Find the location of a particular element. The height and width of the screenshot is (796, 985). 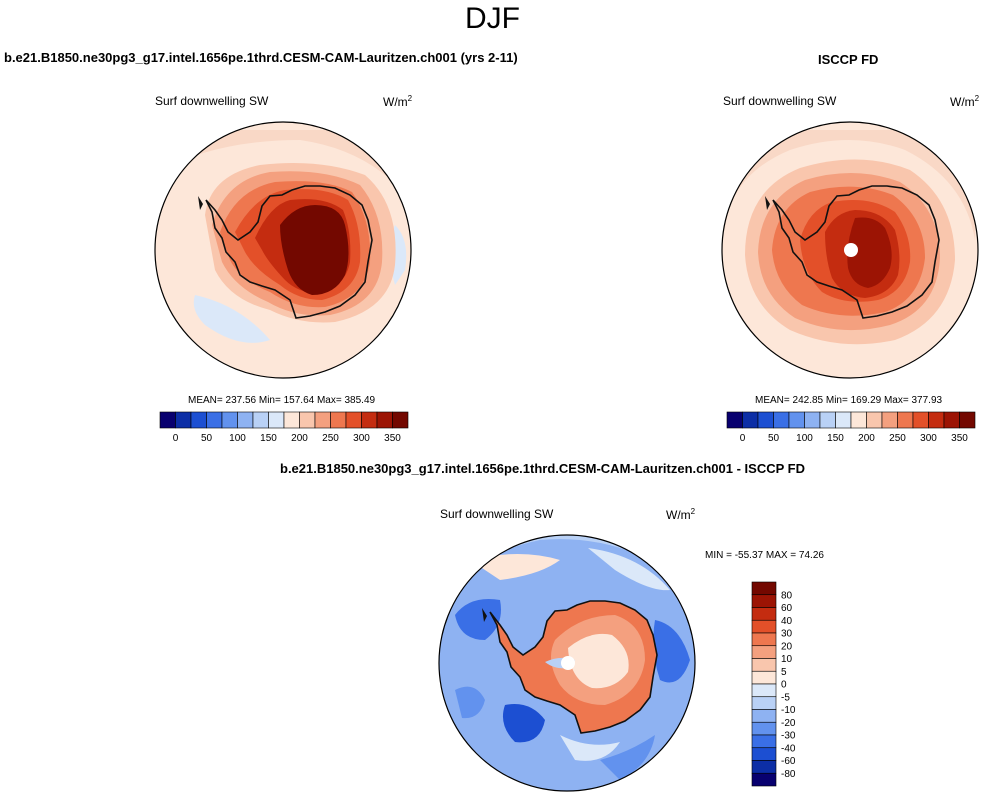

model-colorbar: 0 50 100 150 200 250 300 350 is located at coordinates (284, 427).